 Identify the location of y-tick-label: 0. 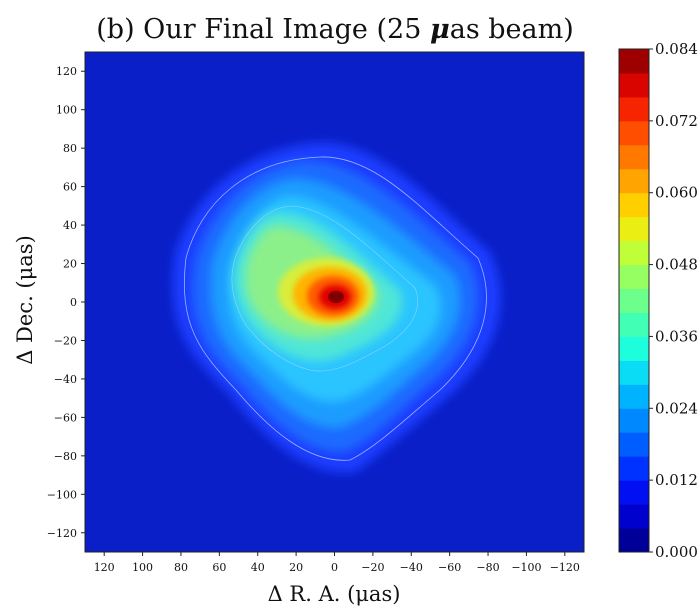
(73, 302).